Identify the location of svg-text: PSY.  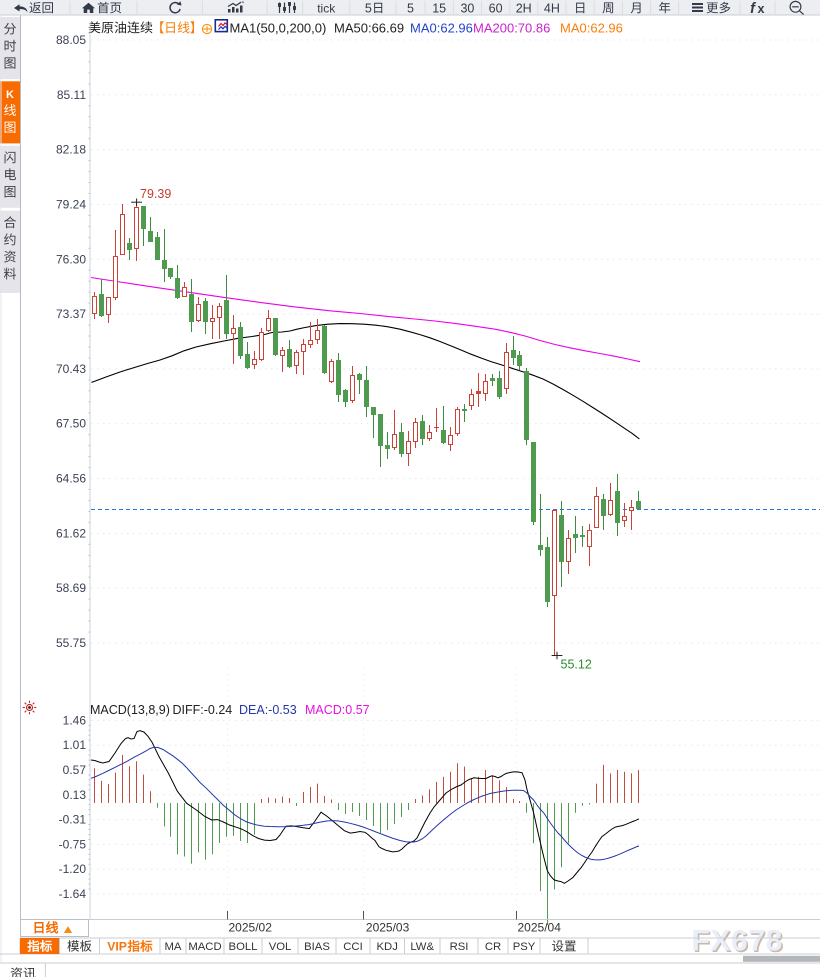
(524, 947).